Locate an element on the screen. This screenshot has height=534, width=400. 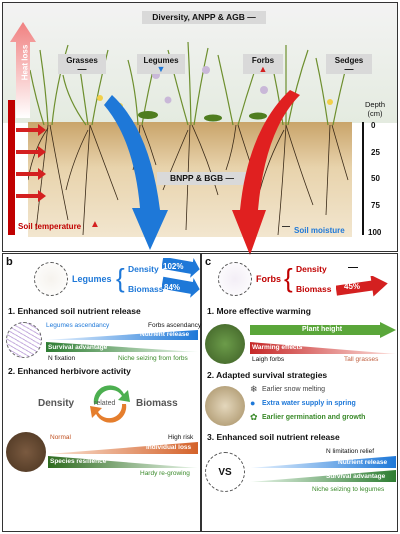
group-box-forbs: Forbs ▲ is located at coordinates (263, 64).